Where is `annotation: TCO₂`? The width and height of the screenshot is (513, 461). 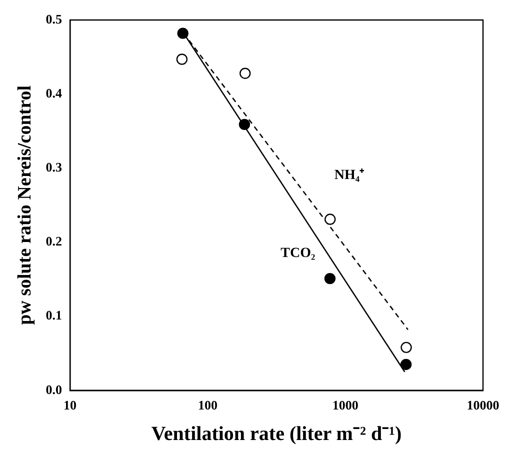 annotation: TCO₂ is located at coordinates (298, 253).